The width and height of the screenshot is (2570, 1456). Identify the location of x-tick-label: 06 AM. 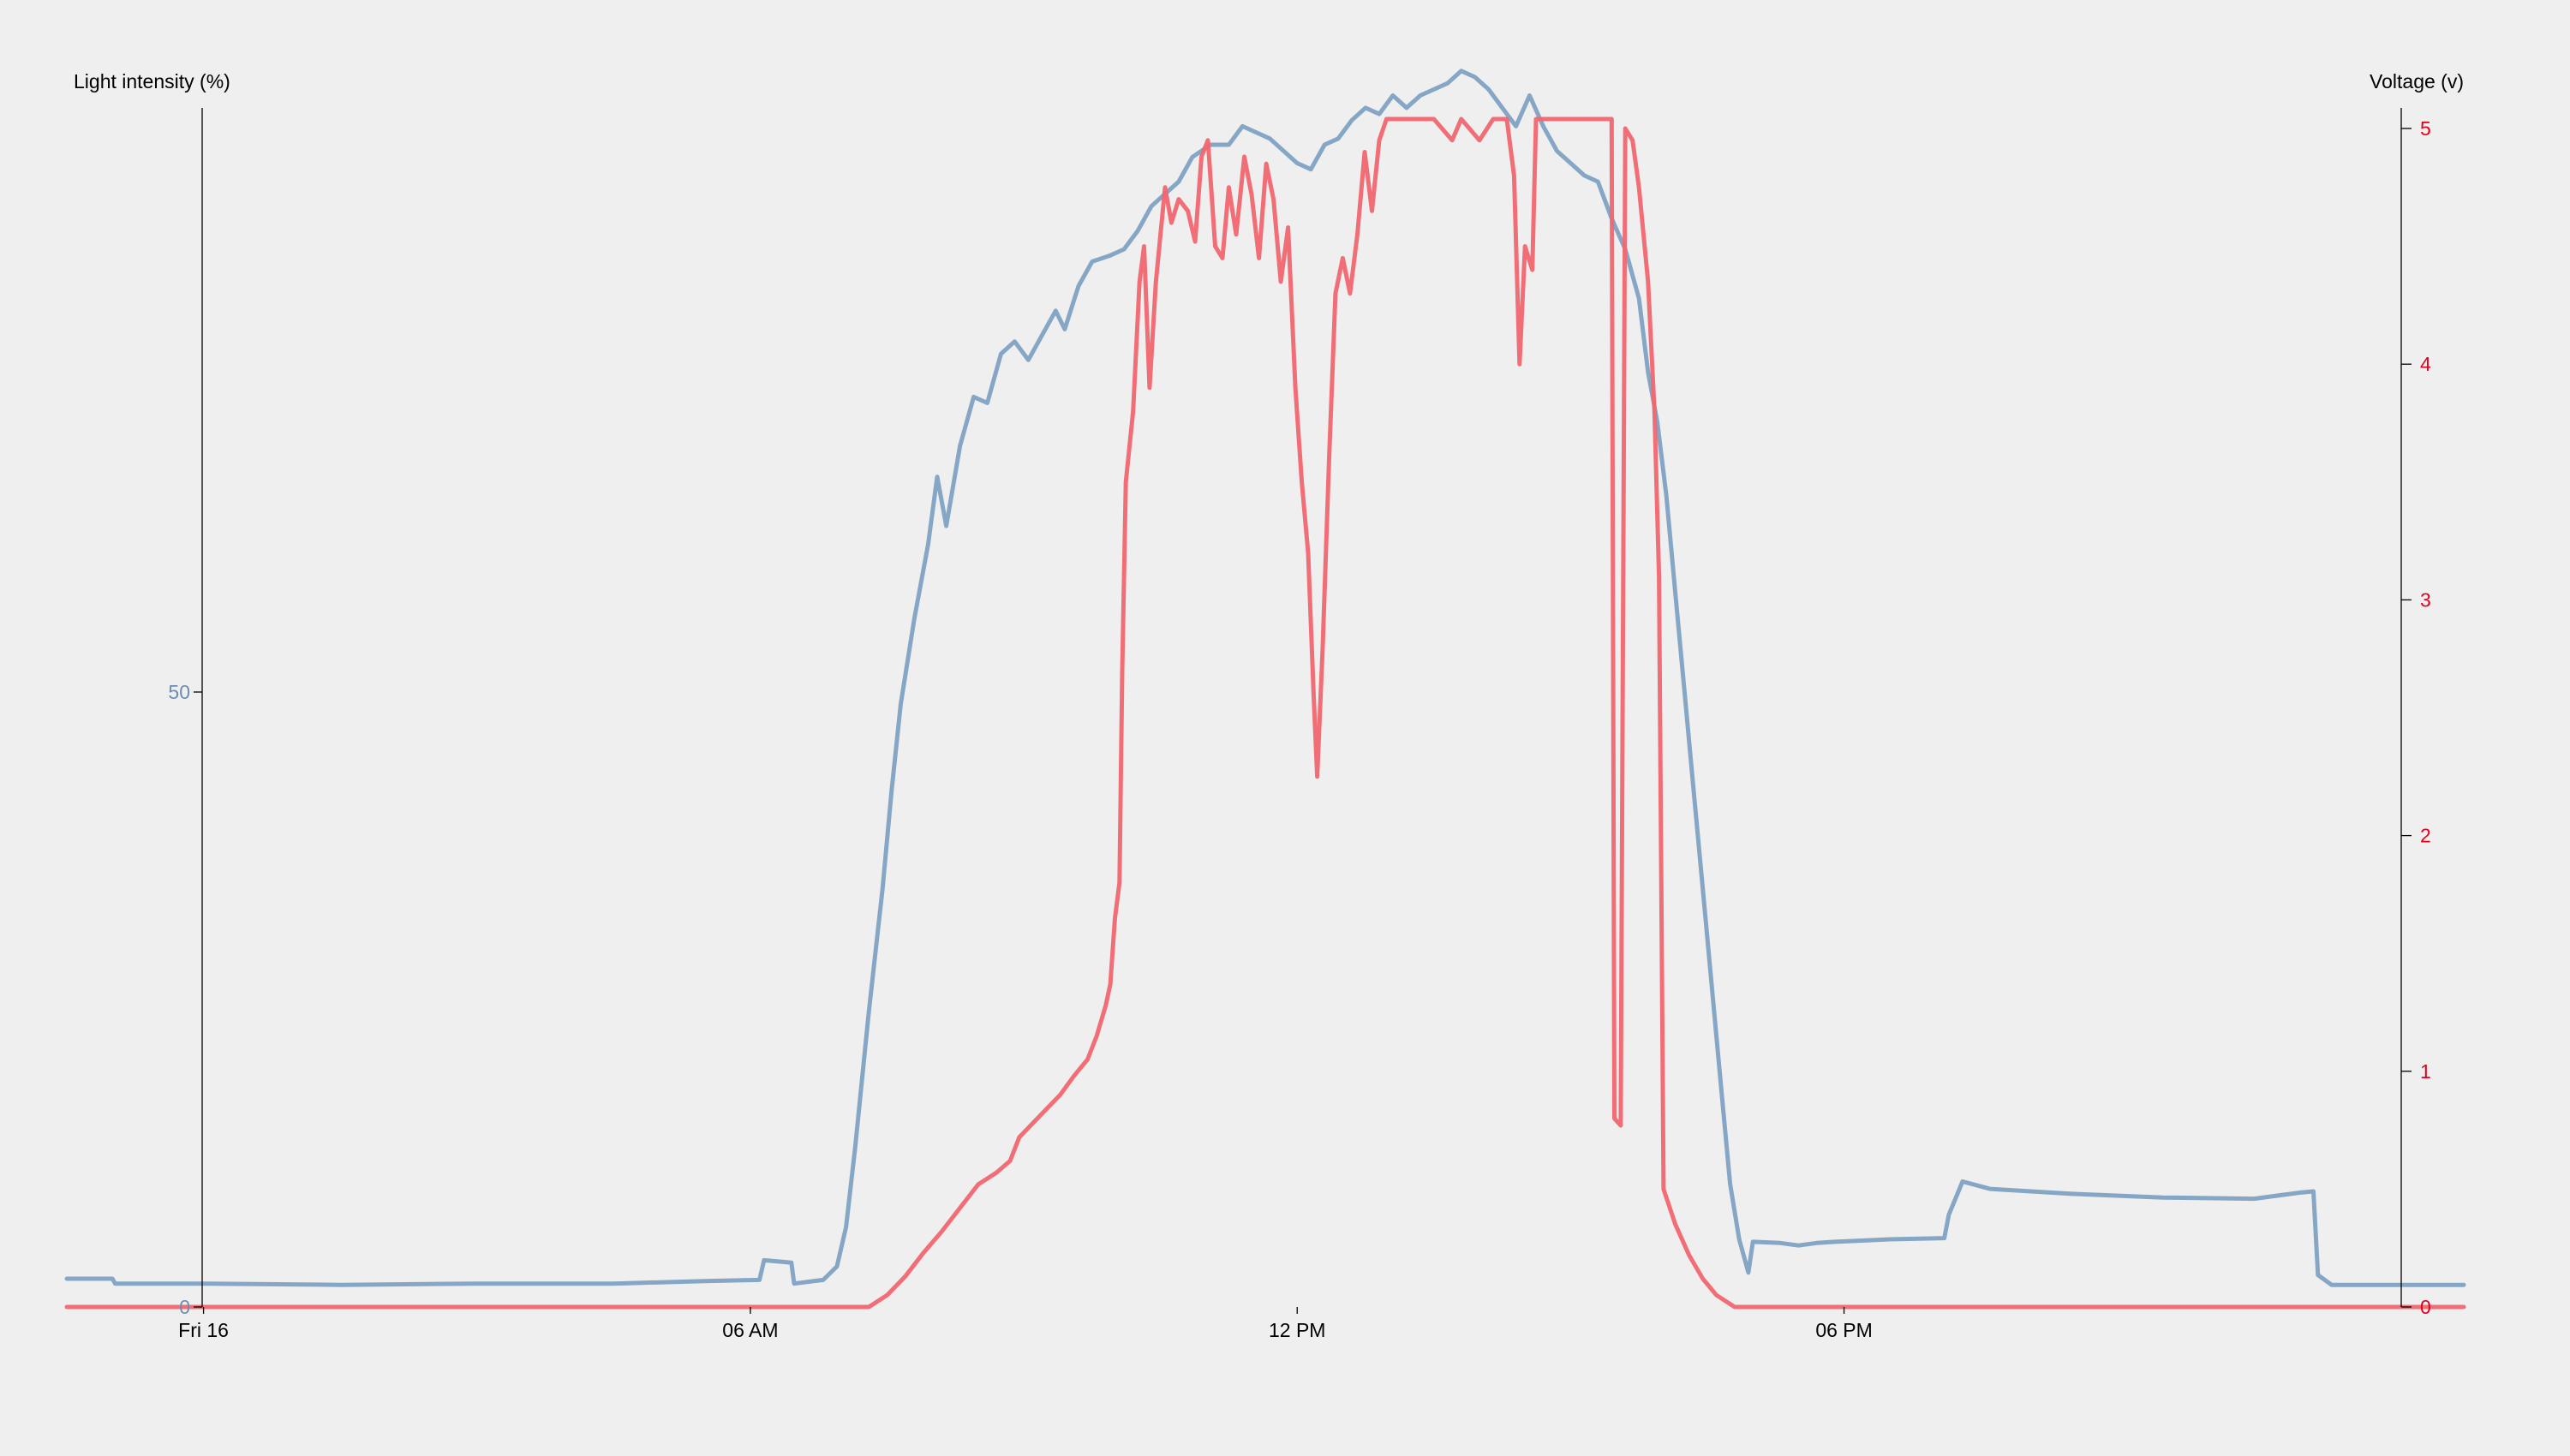
(750, 1330).